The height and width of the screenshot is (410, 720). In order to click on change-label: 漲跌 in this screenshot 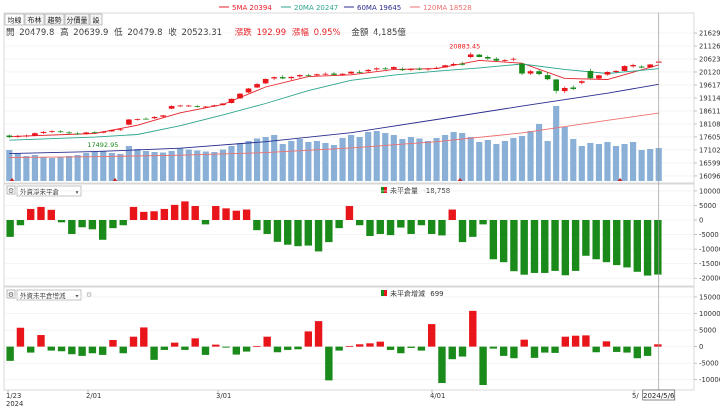, I will do `click(244, 32)`.